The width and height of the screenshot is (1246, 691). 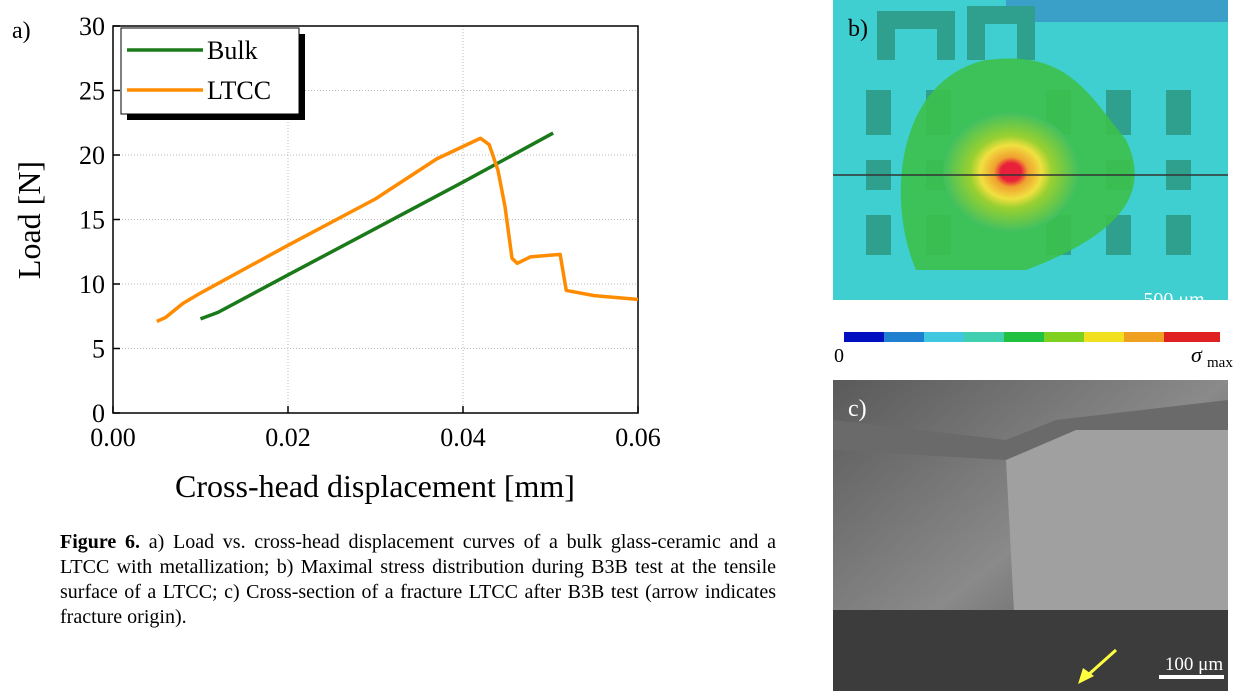 What do you see at coordinates (1174, 300) in the screenshot?
I see `scale-bar-label: 500 μm` at bounding box center [1174, 300].